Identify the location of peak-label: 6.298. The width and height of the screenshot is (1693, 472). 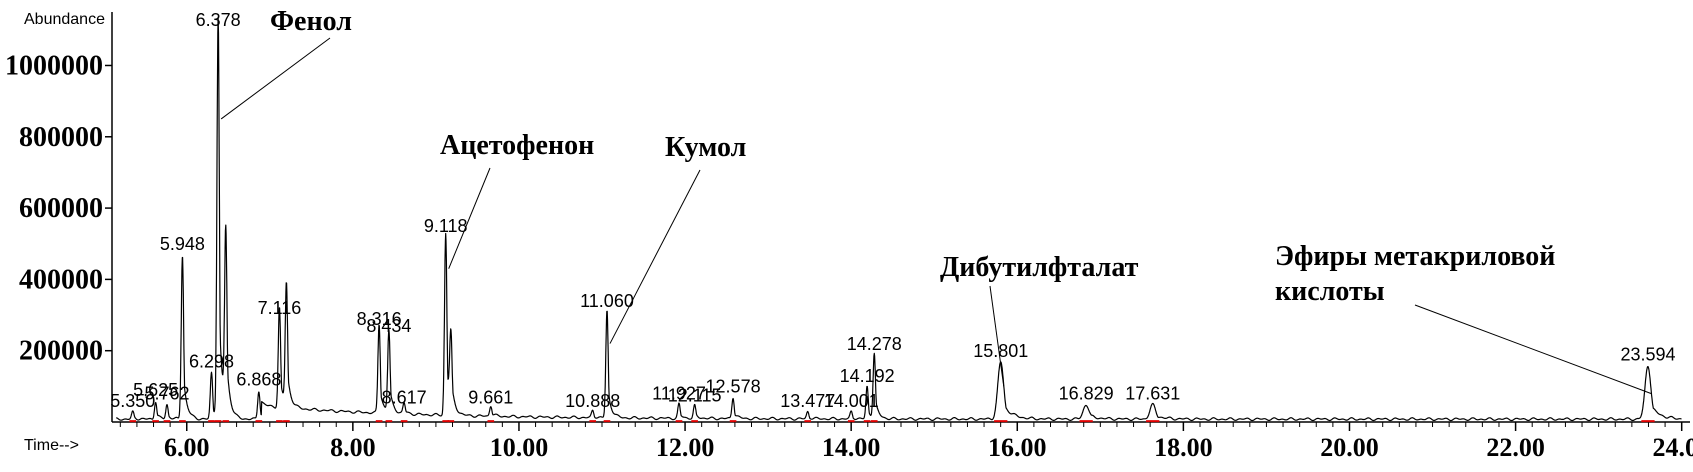
(211, 362).